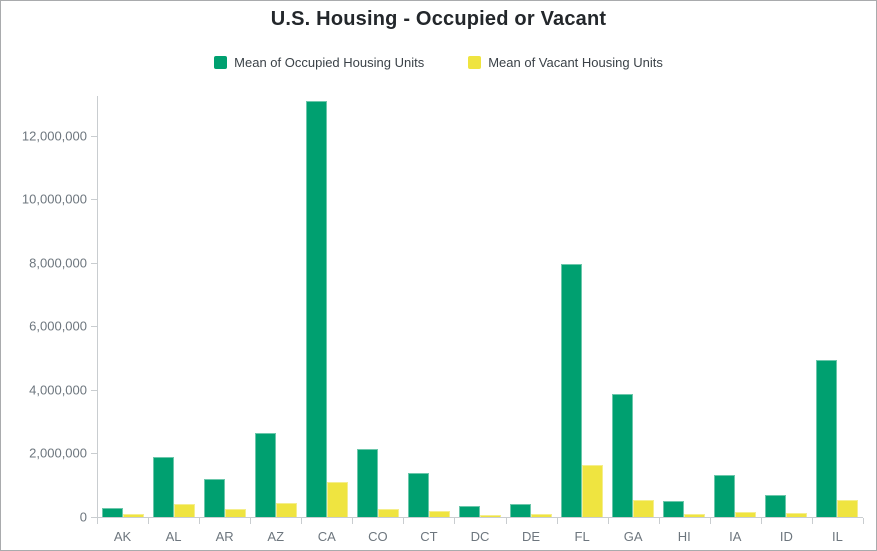 Image resolution: width=877 pixels, height=551 pixels. I want to click on bar-DE-vacant, so click(542, 515).